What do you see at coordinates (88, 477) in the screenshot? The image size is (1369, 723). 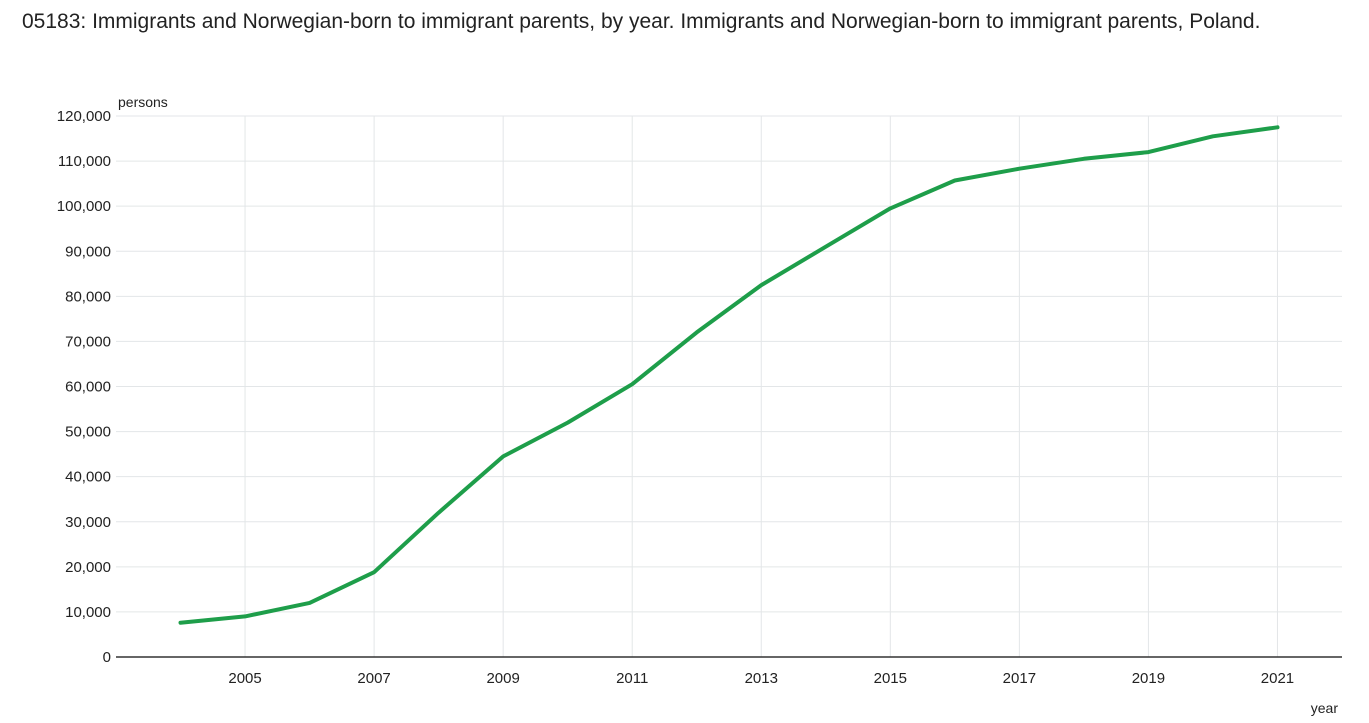 I see `y-tick-label: 40,000` at bounding box center [88, 477].